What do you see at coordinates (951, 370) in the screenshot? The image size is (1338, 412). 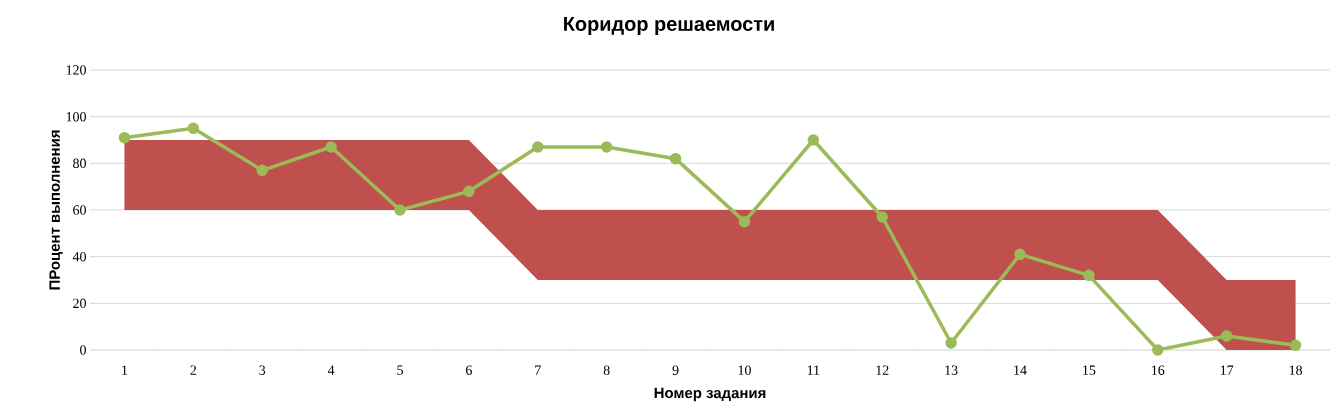 I see `x-tick-label: 13` at bounding box center [951, 370].